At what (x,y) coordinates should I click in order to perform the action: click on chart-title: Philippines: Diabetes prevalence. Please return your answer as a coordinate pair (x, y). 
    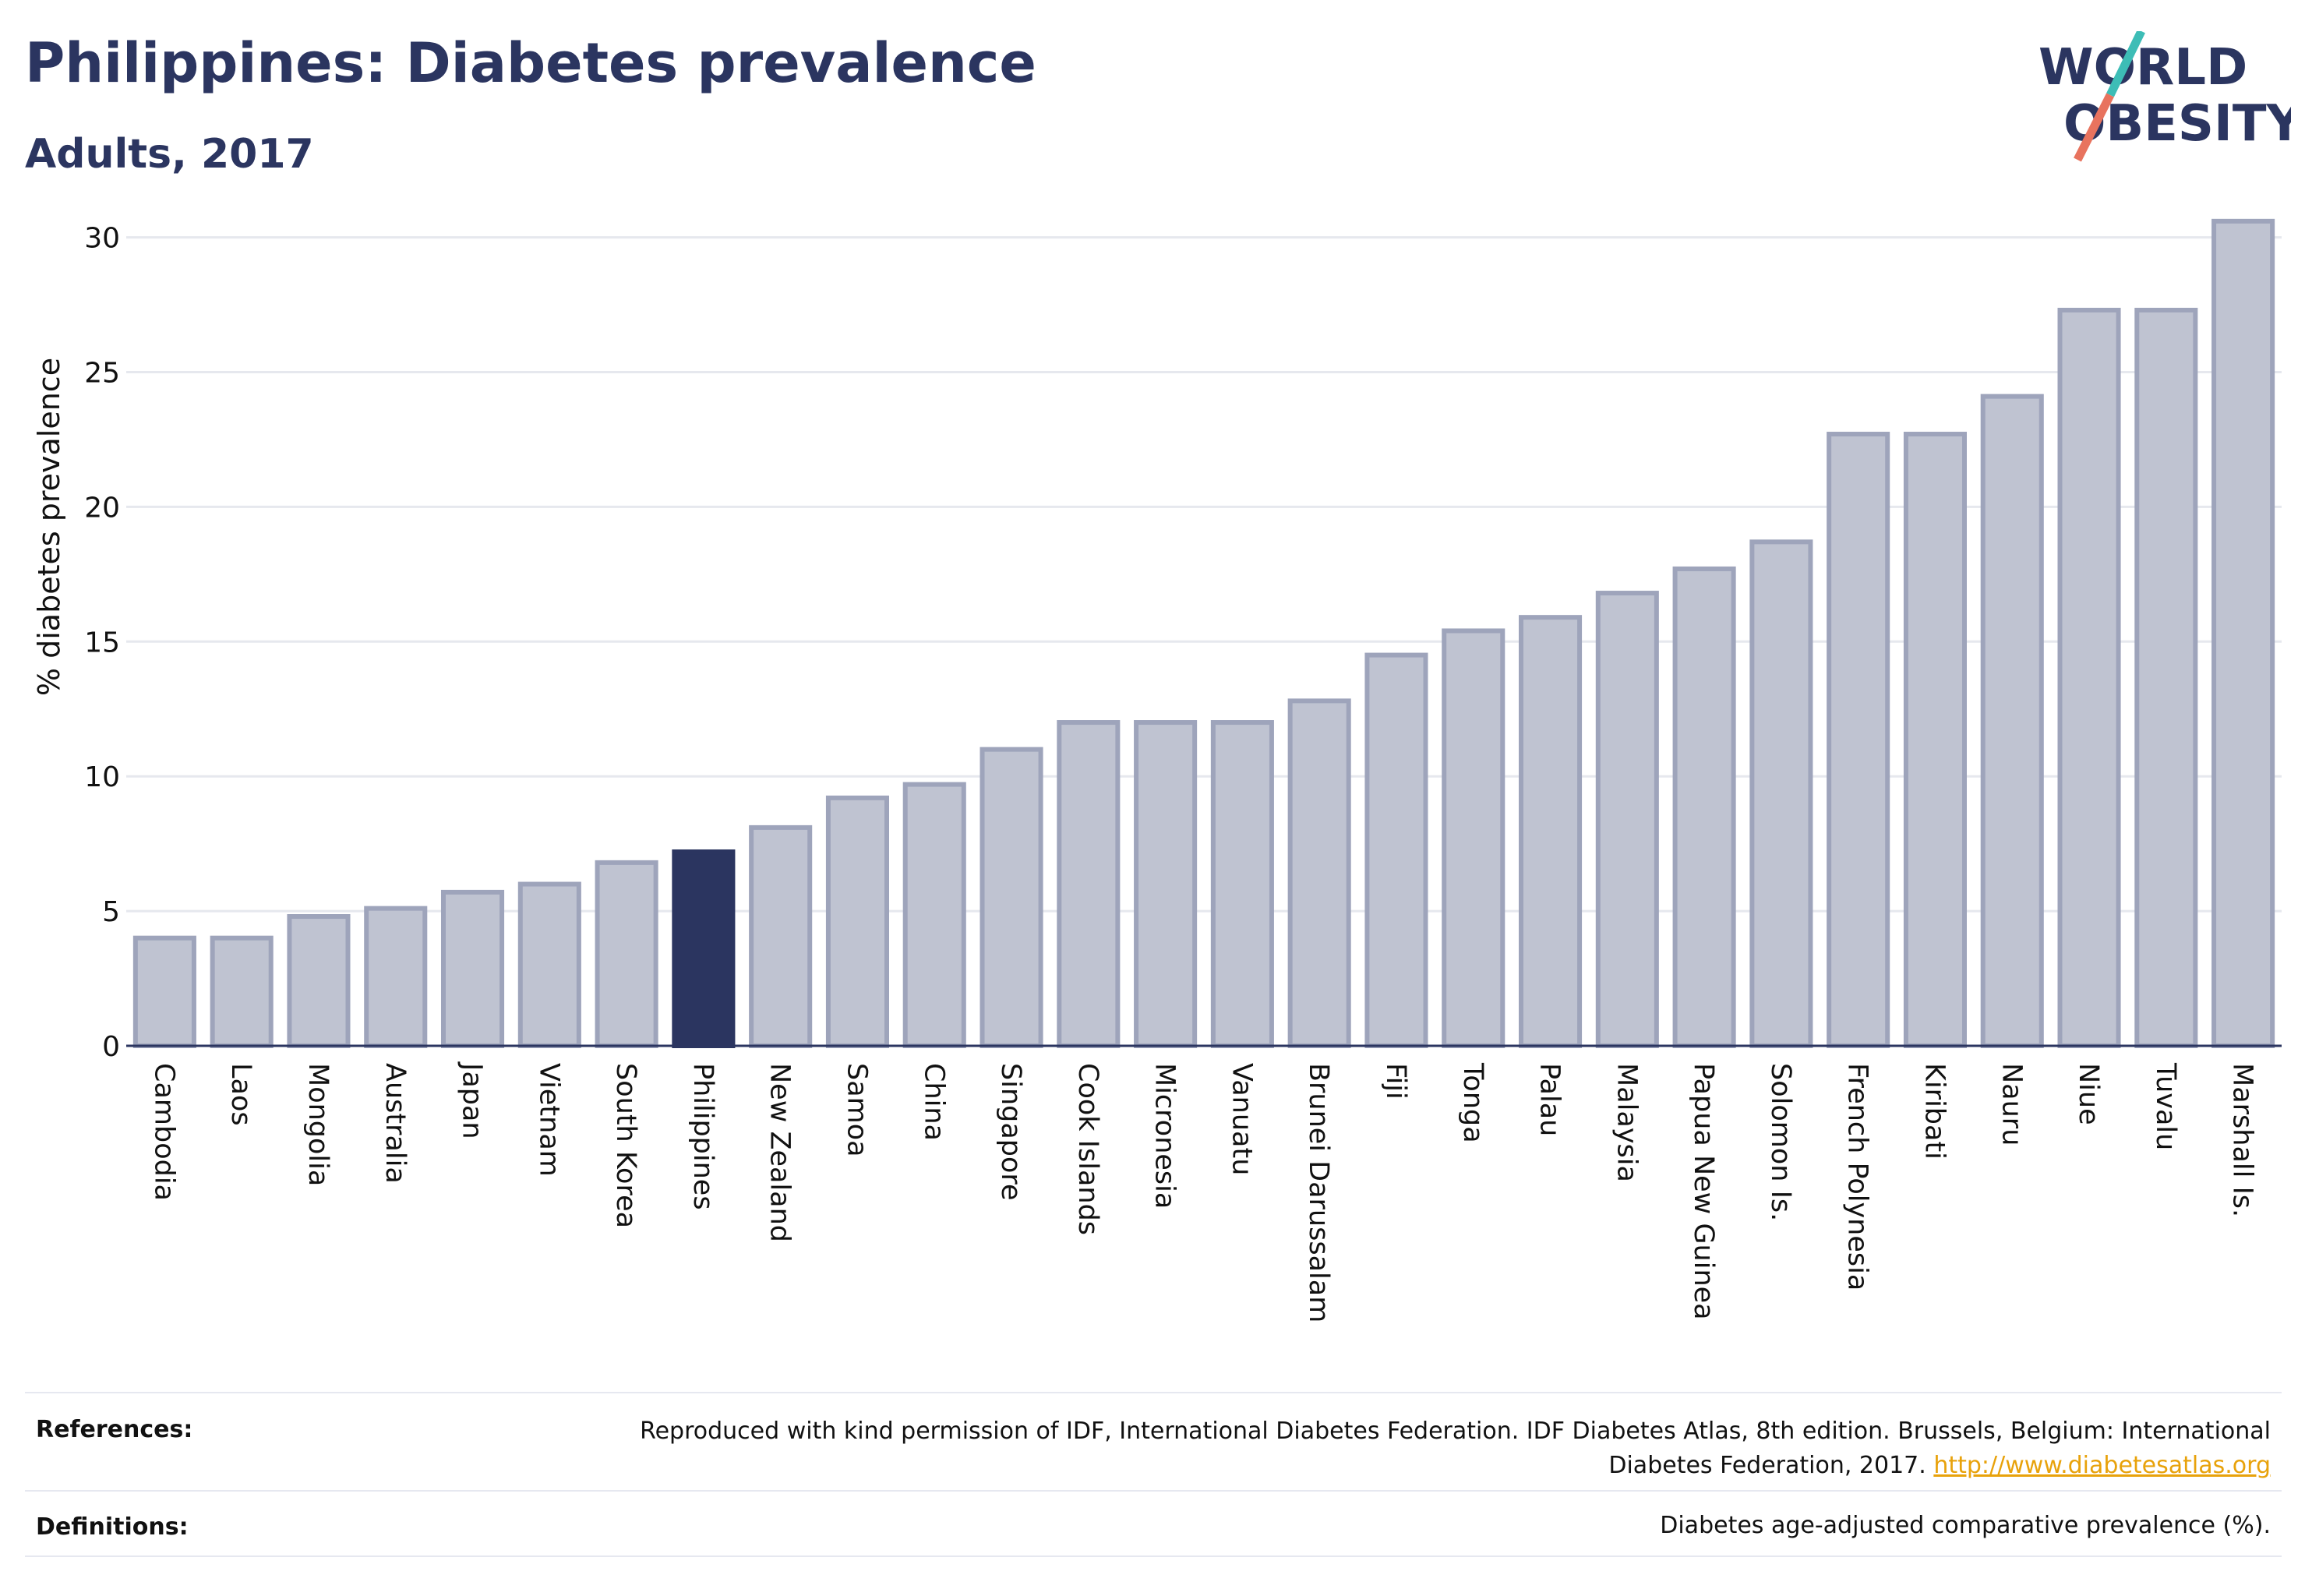
    Looking at the image, I should click on (530, 63).